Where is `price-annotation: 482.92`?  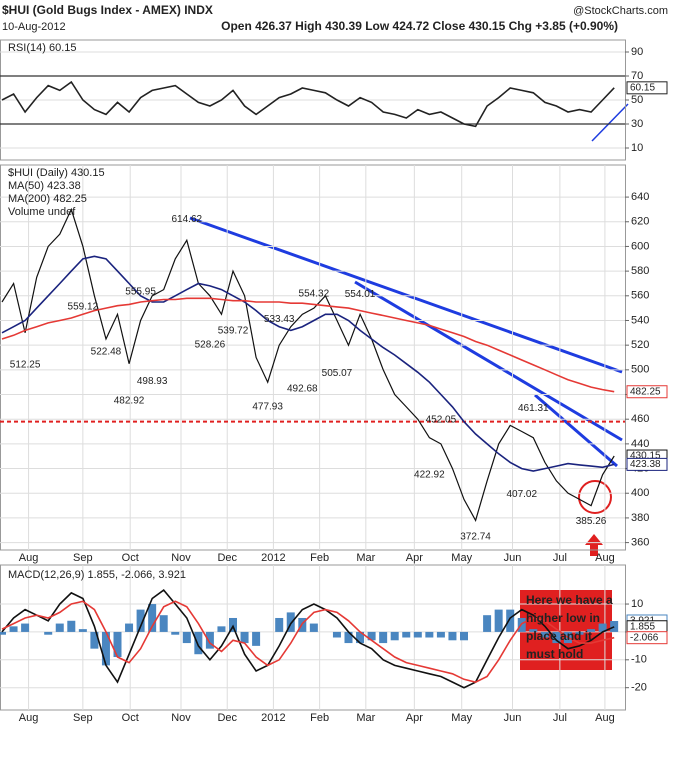
price-annotation: 482.92 is located at coordinates (129, 401).